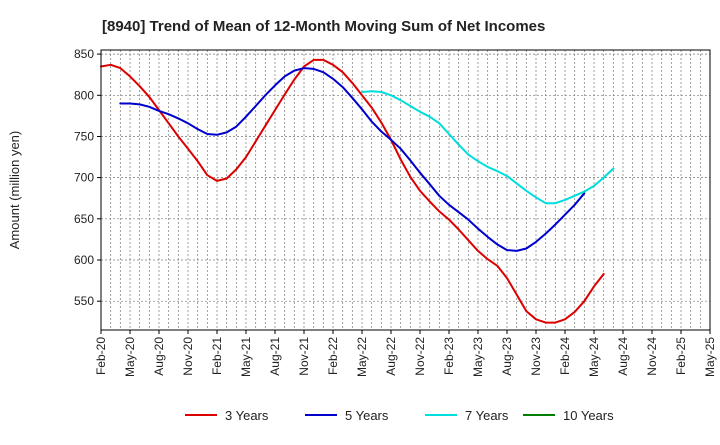 This screenshot has width=720, height=445. What do you see at coordinates (488, 147) in the screenshot?
I see `series-line-7-years` at bounding box center [488, 147].